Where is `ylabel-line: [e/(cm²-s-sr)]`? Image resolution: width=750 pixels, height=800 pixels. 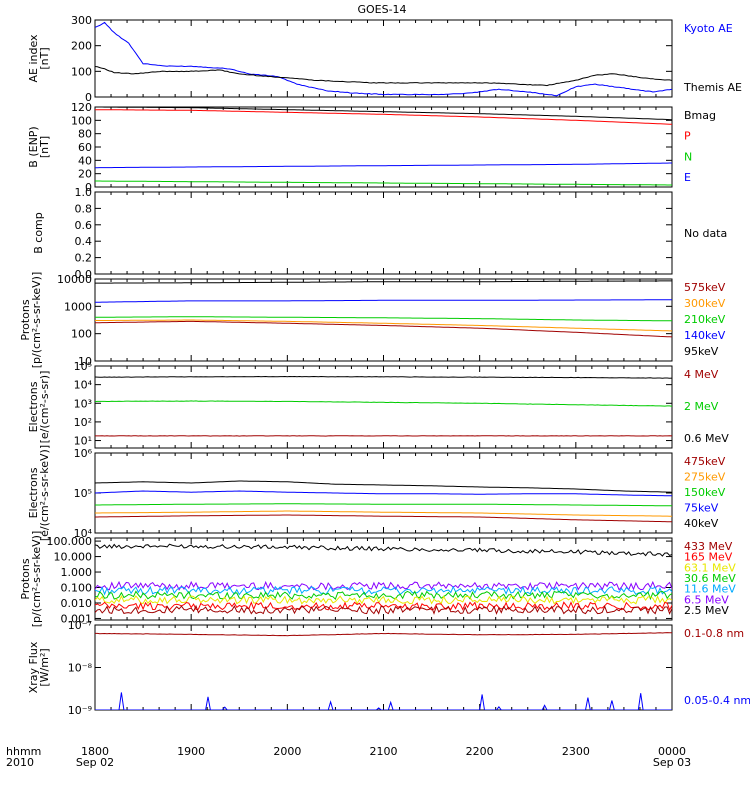
ylabel-line: [e/(cm²-s-sr)] is located at coordinates (44, 407).